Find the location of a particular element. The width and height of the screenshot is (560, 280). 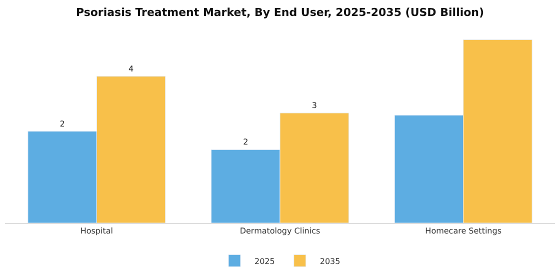

legend-label: 2025 is located at coordinates (264, 261).